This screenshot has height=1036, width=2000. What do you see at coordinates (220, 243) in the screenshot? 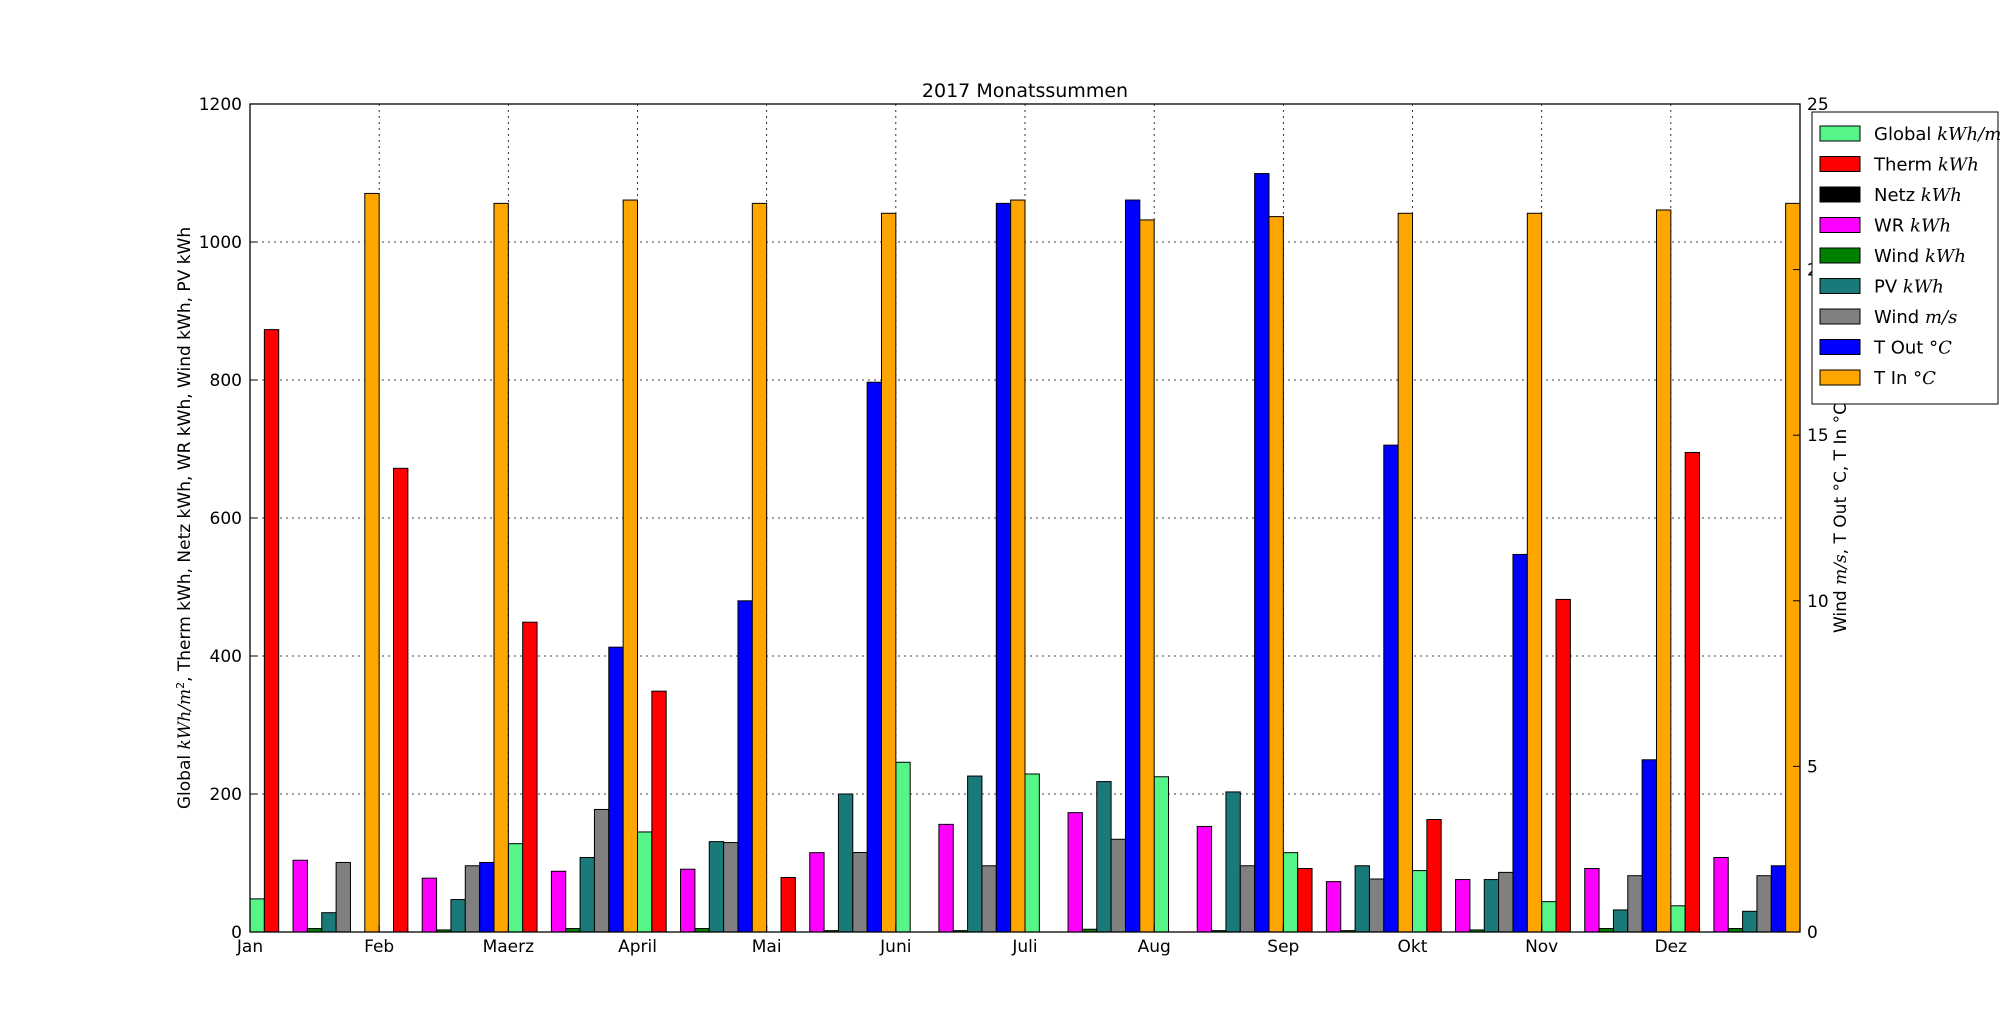
I see `left-tick-label: 1000` at bounding box center [220, 243].